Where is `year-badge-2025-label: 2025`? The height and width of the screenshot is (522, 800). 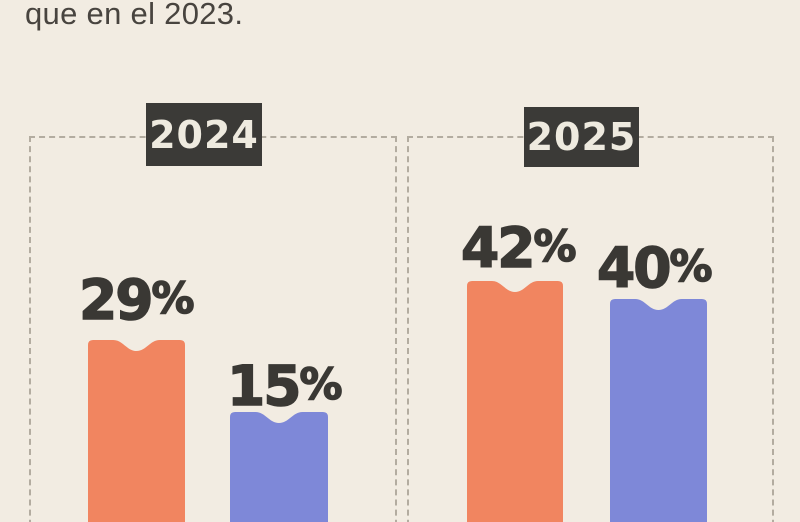 year-badge-2025-label: 2025 is located at coordinates (581, 137).